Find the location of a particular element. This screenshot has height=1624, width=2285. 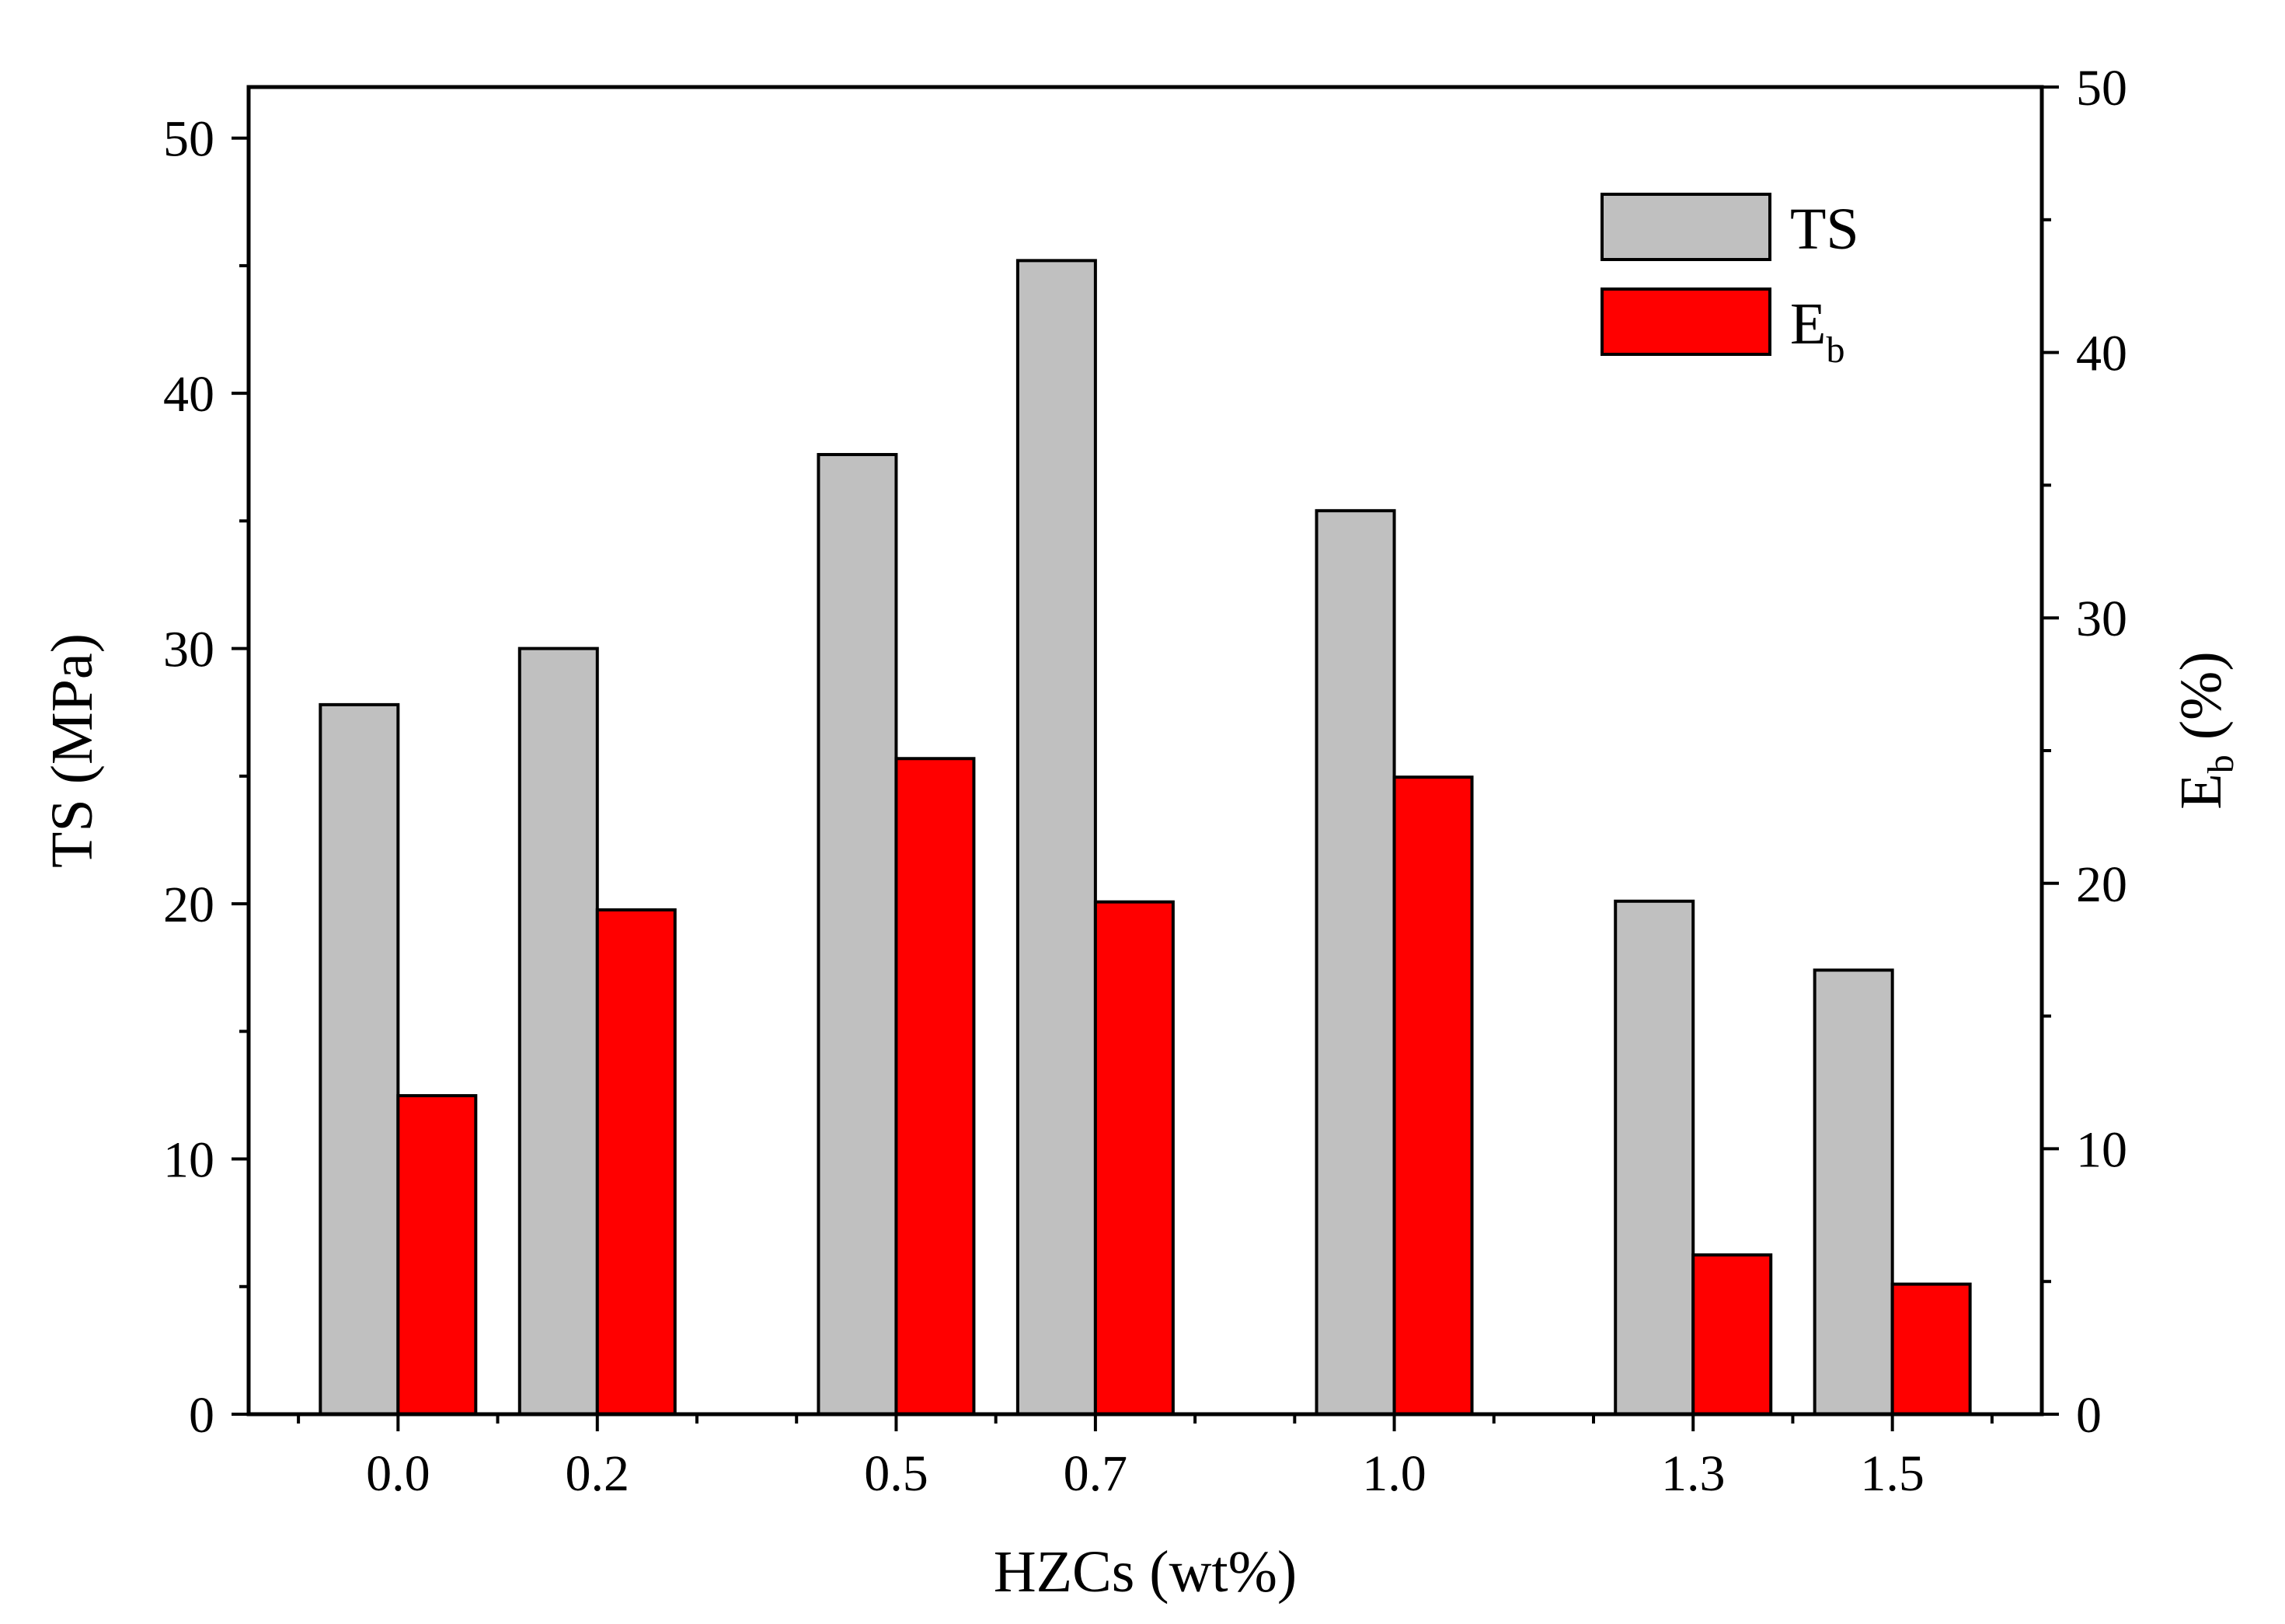

x-tick-label-1.0: 1.0 is located at coordinates (1394, 1473).